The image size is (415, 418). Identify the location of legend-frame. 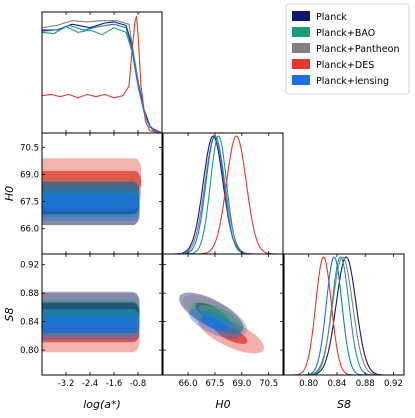
(347, 49).